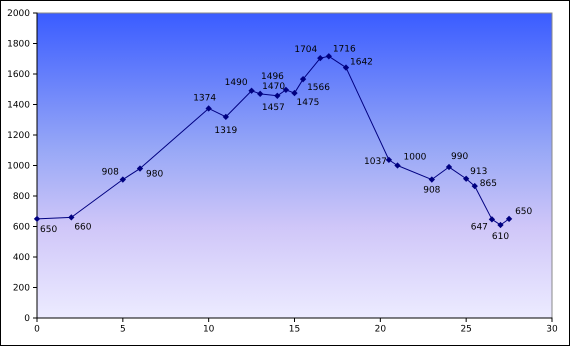 Image resolution: width=571 pixels, height=347 pixels. Describe the element at coordinates (83, 227) in the screenshot. I see `data-label: 660` at that location.